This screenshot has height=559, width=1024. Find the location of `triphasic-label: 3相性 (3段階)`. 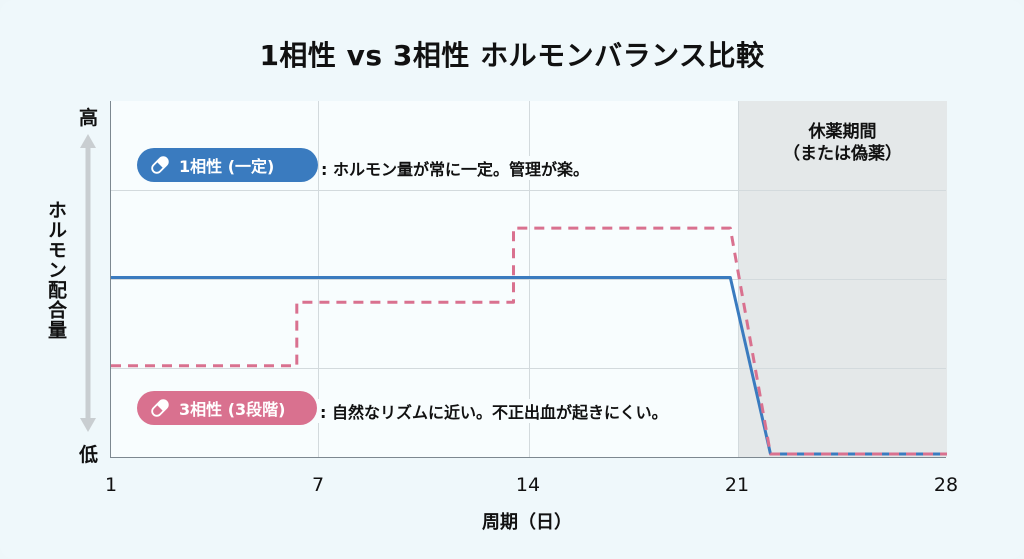

triphasic-label: 3相性 (3段階) is located at coordinates (232, 409).